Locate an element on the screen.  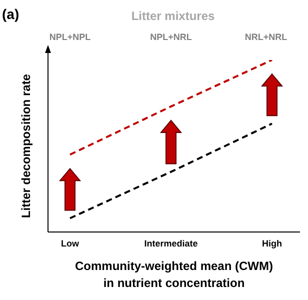
chart-subtitle: Litter mixtures is located at coordinates (173, 16).